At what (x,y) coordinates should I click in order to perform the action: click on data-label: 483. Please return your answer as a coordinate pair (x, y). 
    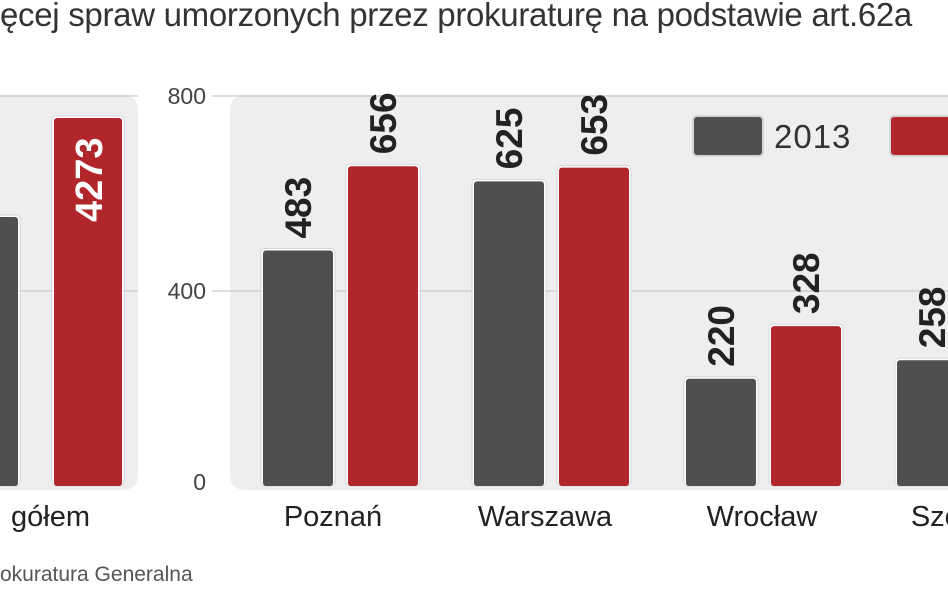
    Looking at the image, I should click on (298, 208).